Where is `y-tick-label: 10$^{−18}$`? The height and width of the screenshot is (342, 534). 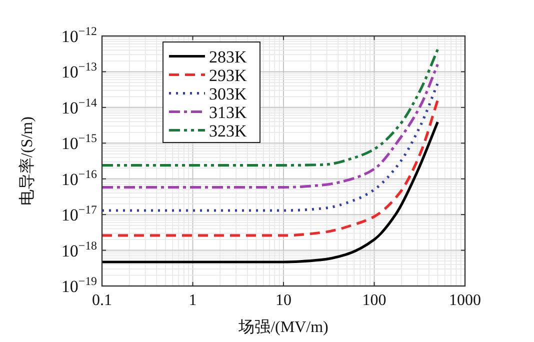 y-tick-label: 10$^{−18}$ is located at coordinates (79, 249).